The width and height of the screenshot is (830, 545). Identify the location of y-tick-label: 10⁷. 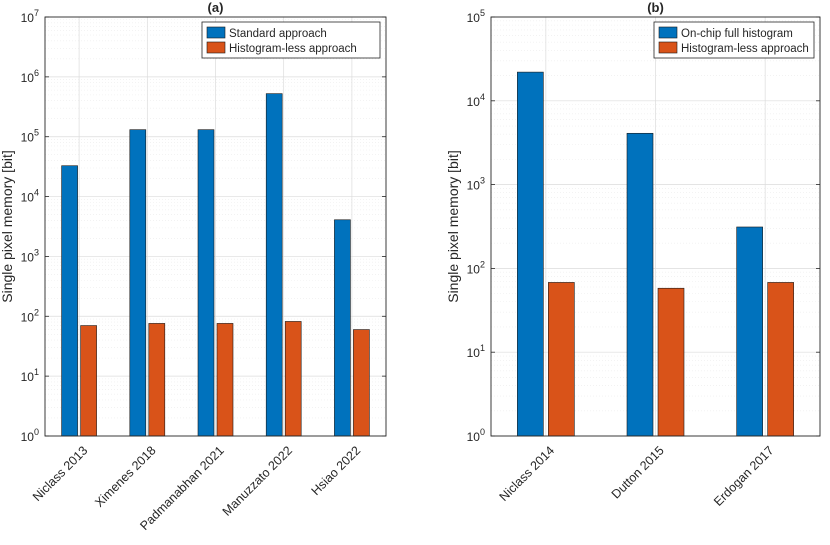
(30, 16).